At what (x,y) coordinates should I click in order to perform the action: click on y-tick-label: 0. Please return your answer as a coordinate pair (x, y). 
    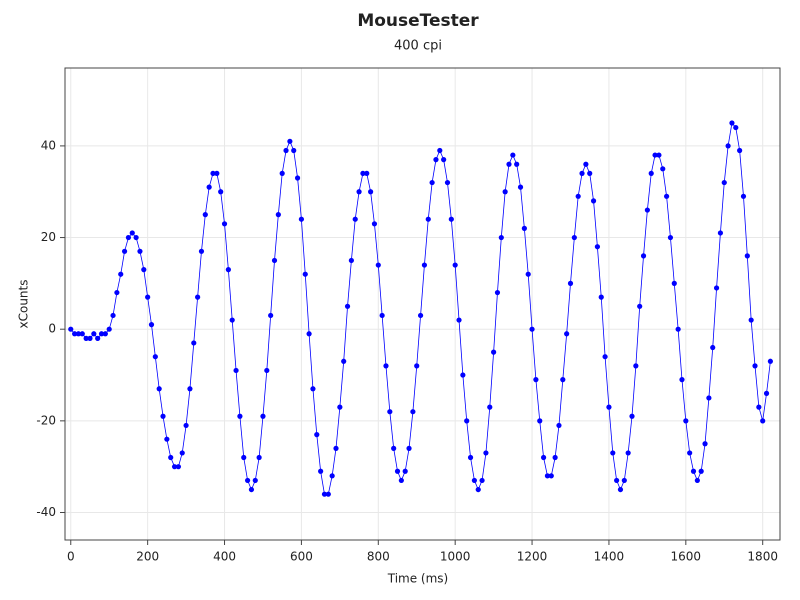
    Looking at the image, I should click on (52, 329).